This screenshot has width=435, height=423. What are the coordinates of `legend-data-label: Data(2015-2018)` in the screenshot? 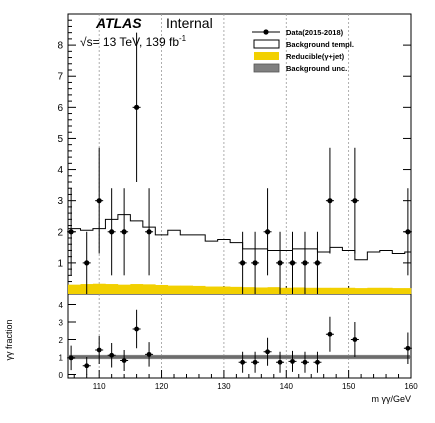 It's located at (315, 32).